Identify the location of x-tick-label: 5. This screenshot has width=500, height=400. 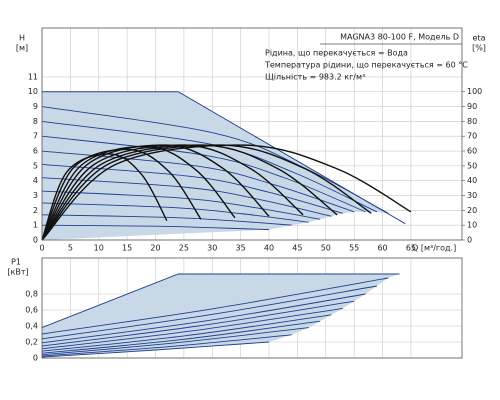
(70, 248).